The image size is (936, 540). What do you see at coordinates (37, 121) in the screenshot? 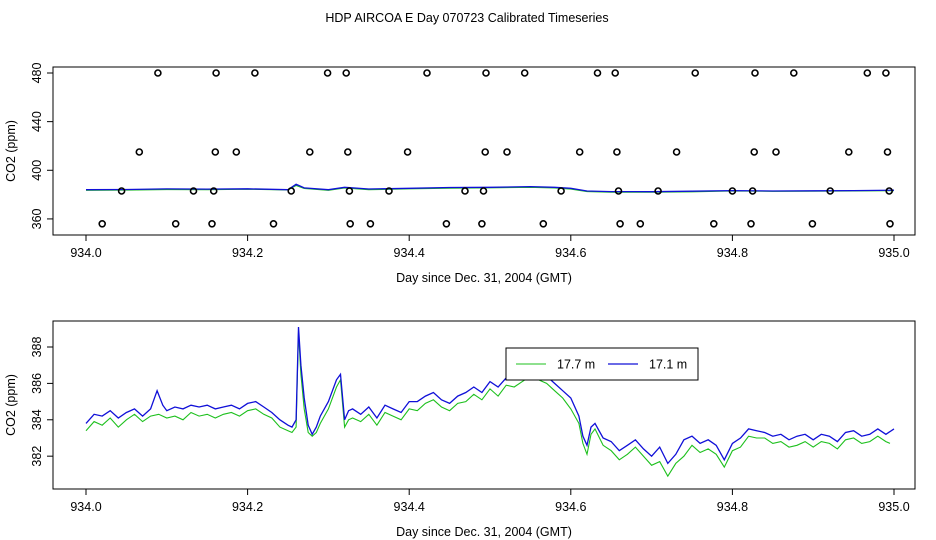
I see `y-tick-label: 440` at bounding box center [37, 121].